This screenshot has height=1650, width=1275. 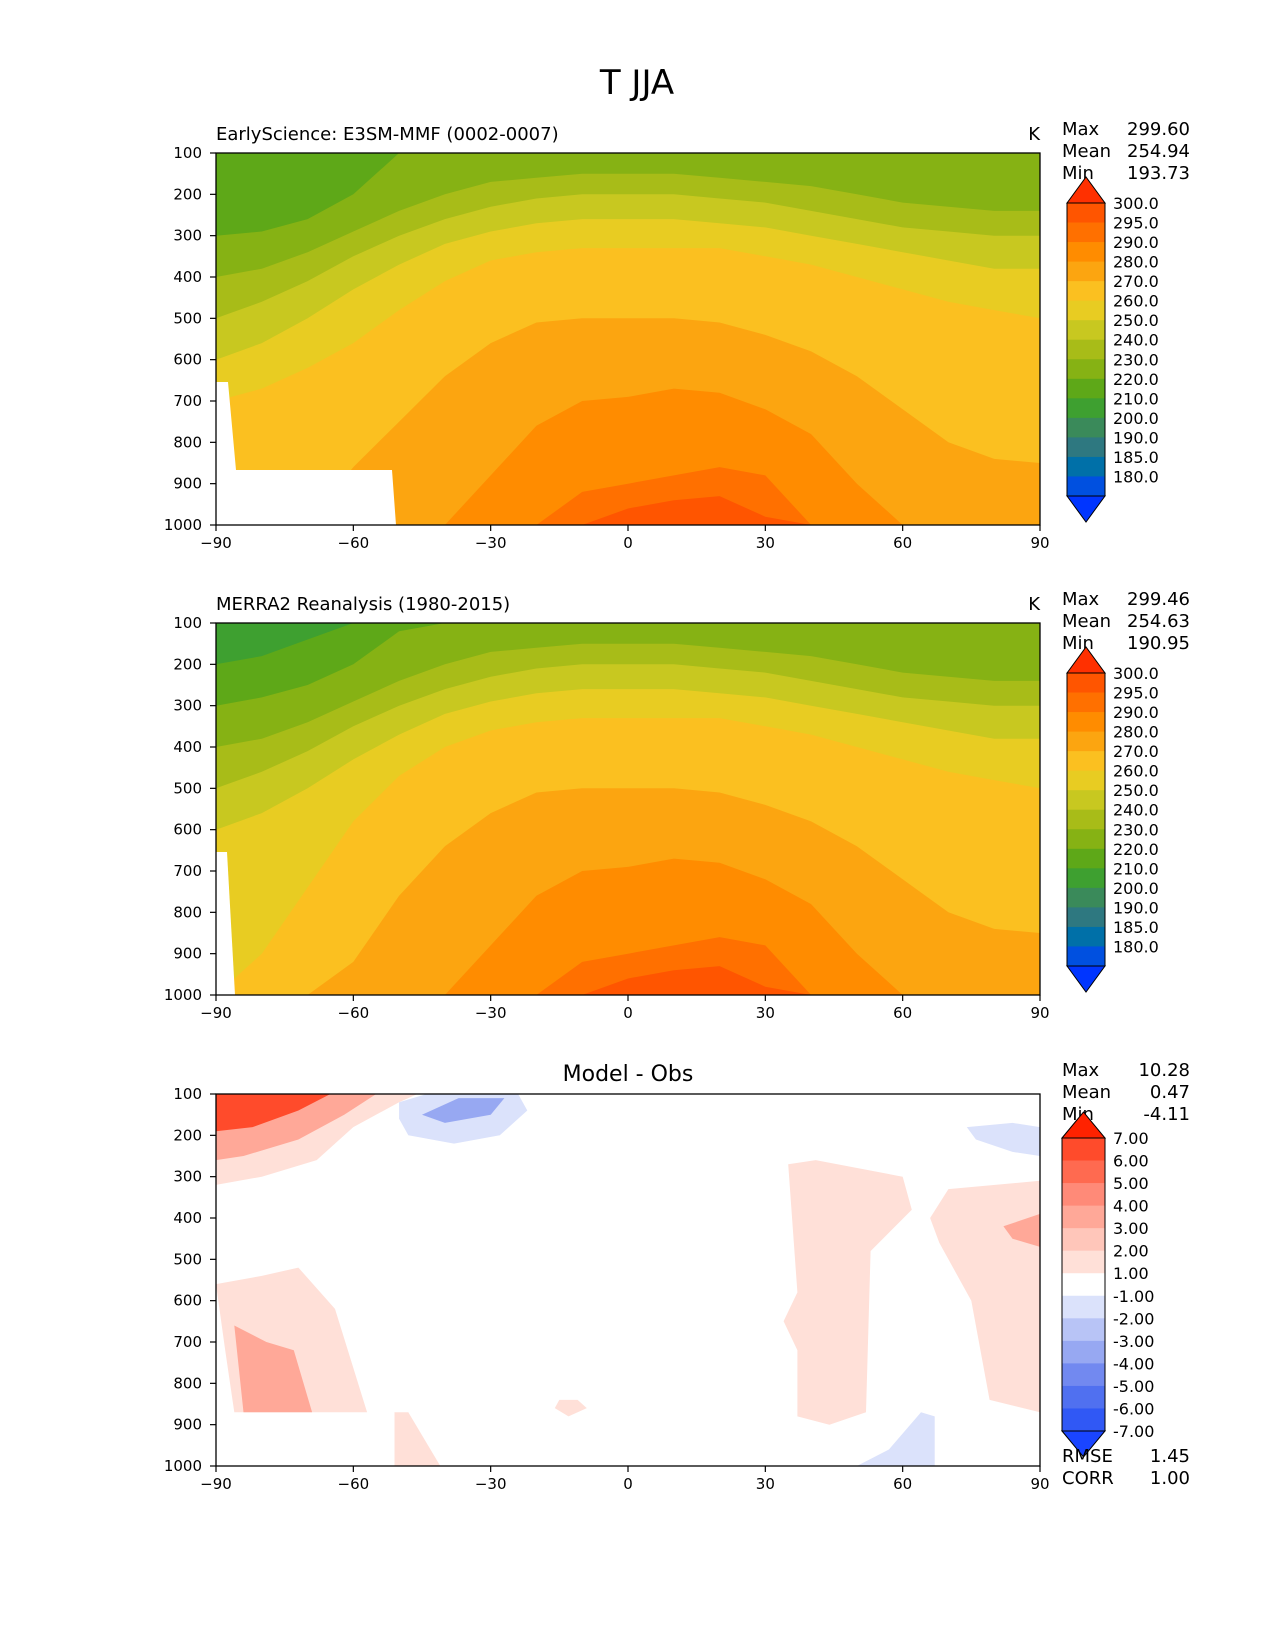 What do you see at coordinates (636, 83) in the screenshot?
I see `figure-title: T JJA` at bounding box center [636, 83].